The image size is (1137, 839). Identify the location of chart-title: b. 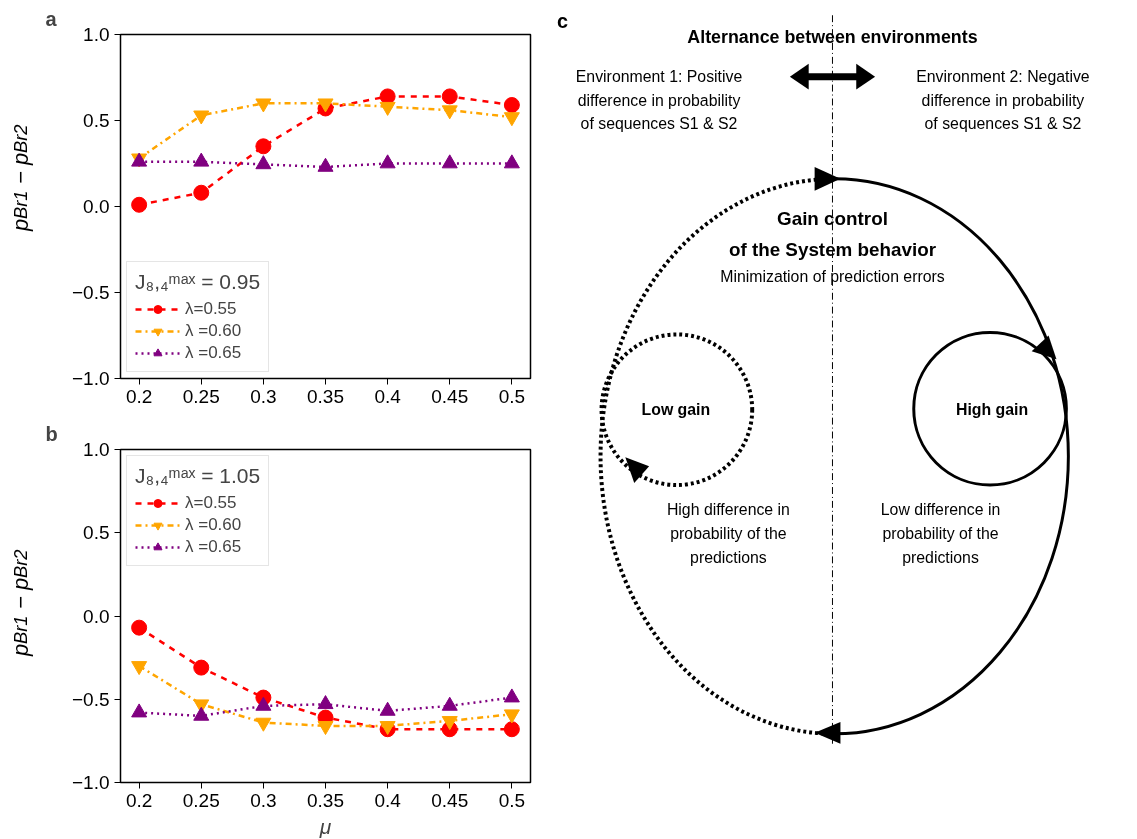
(51, 433).